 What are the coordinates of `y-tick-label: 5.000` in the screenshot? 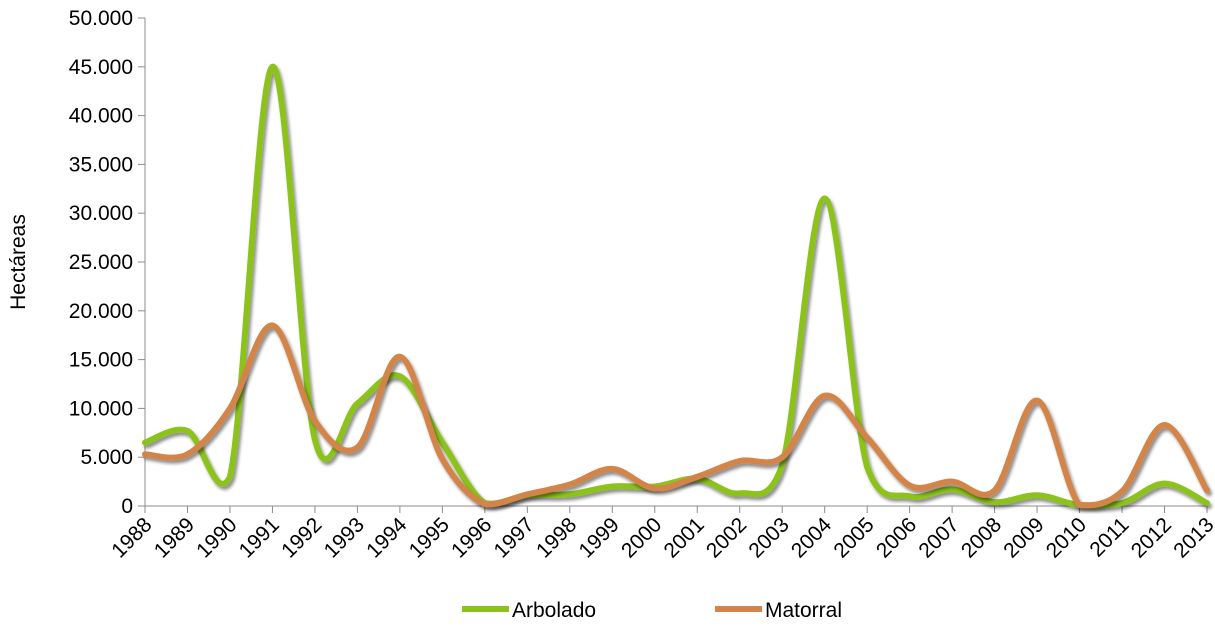 It's located at (106, 457).